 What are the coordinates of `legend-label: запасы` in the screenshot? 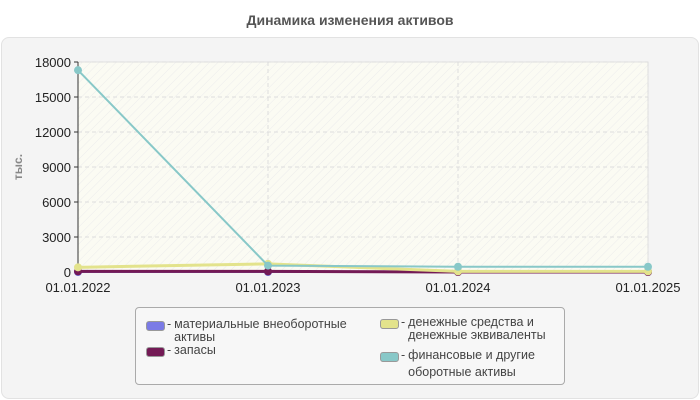 It's located at (195, 350).